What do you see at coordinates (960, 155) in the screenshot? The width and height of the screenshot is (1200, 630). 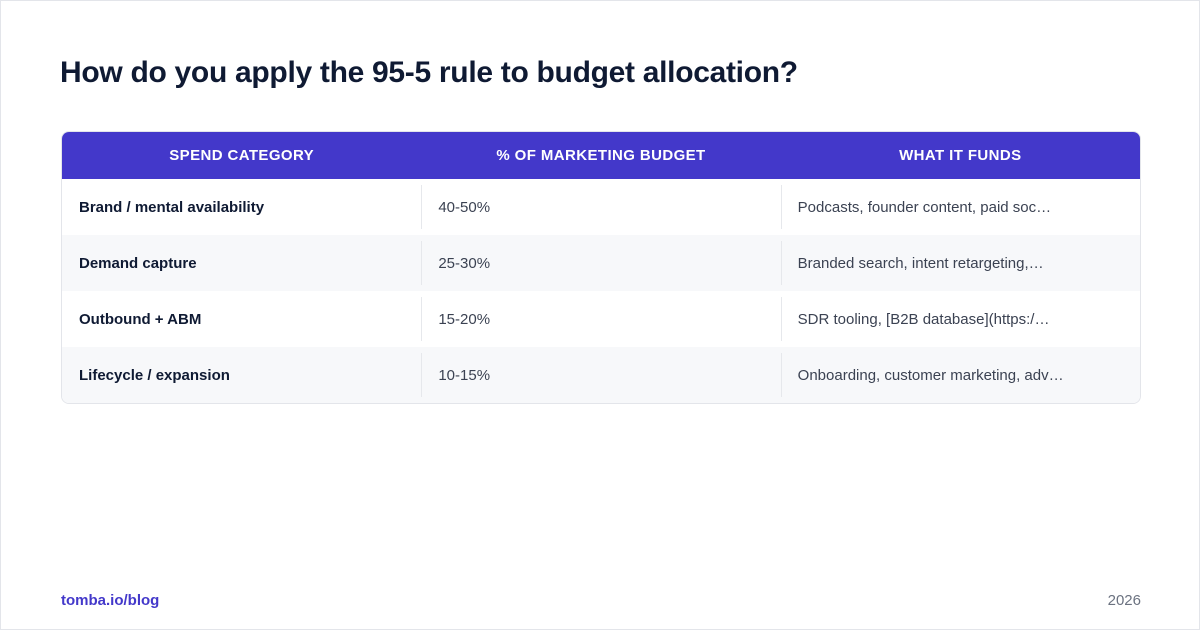 I see `header-what-it-funds: WHAT IT FUNDS` at bounding box center [960, 155].